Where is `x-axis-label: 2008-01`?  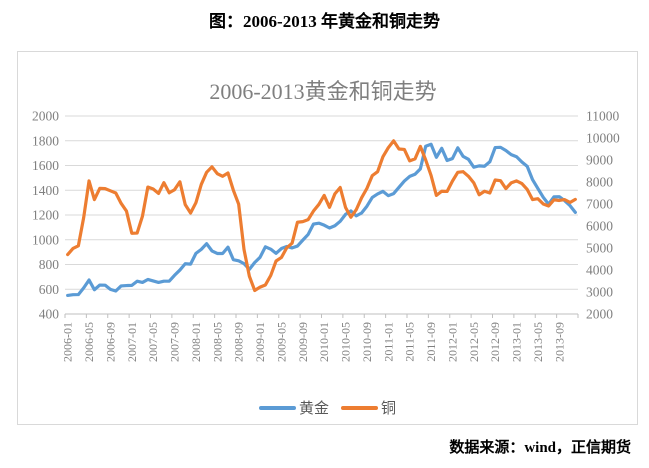 x-axis-label: 2008-01 is located at coordinates (196, 342).